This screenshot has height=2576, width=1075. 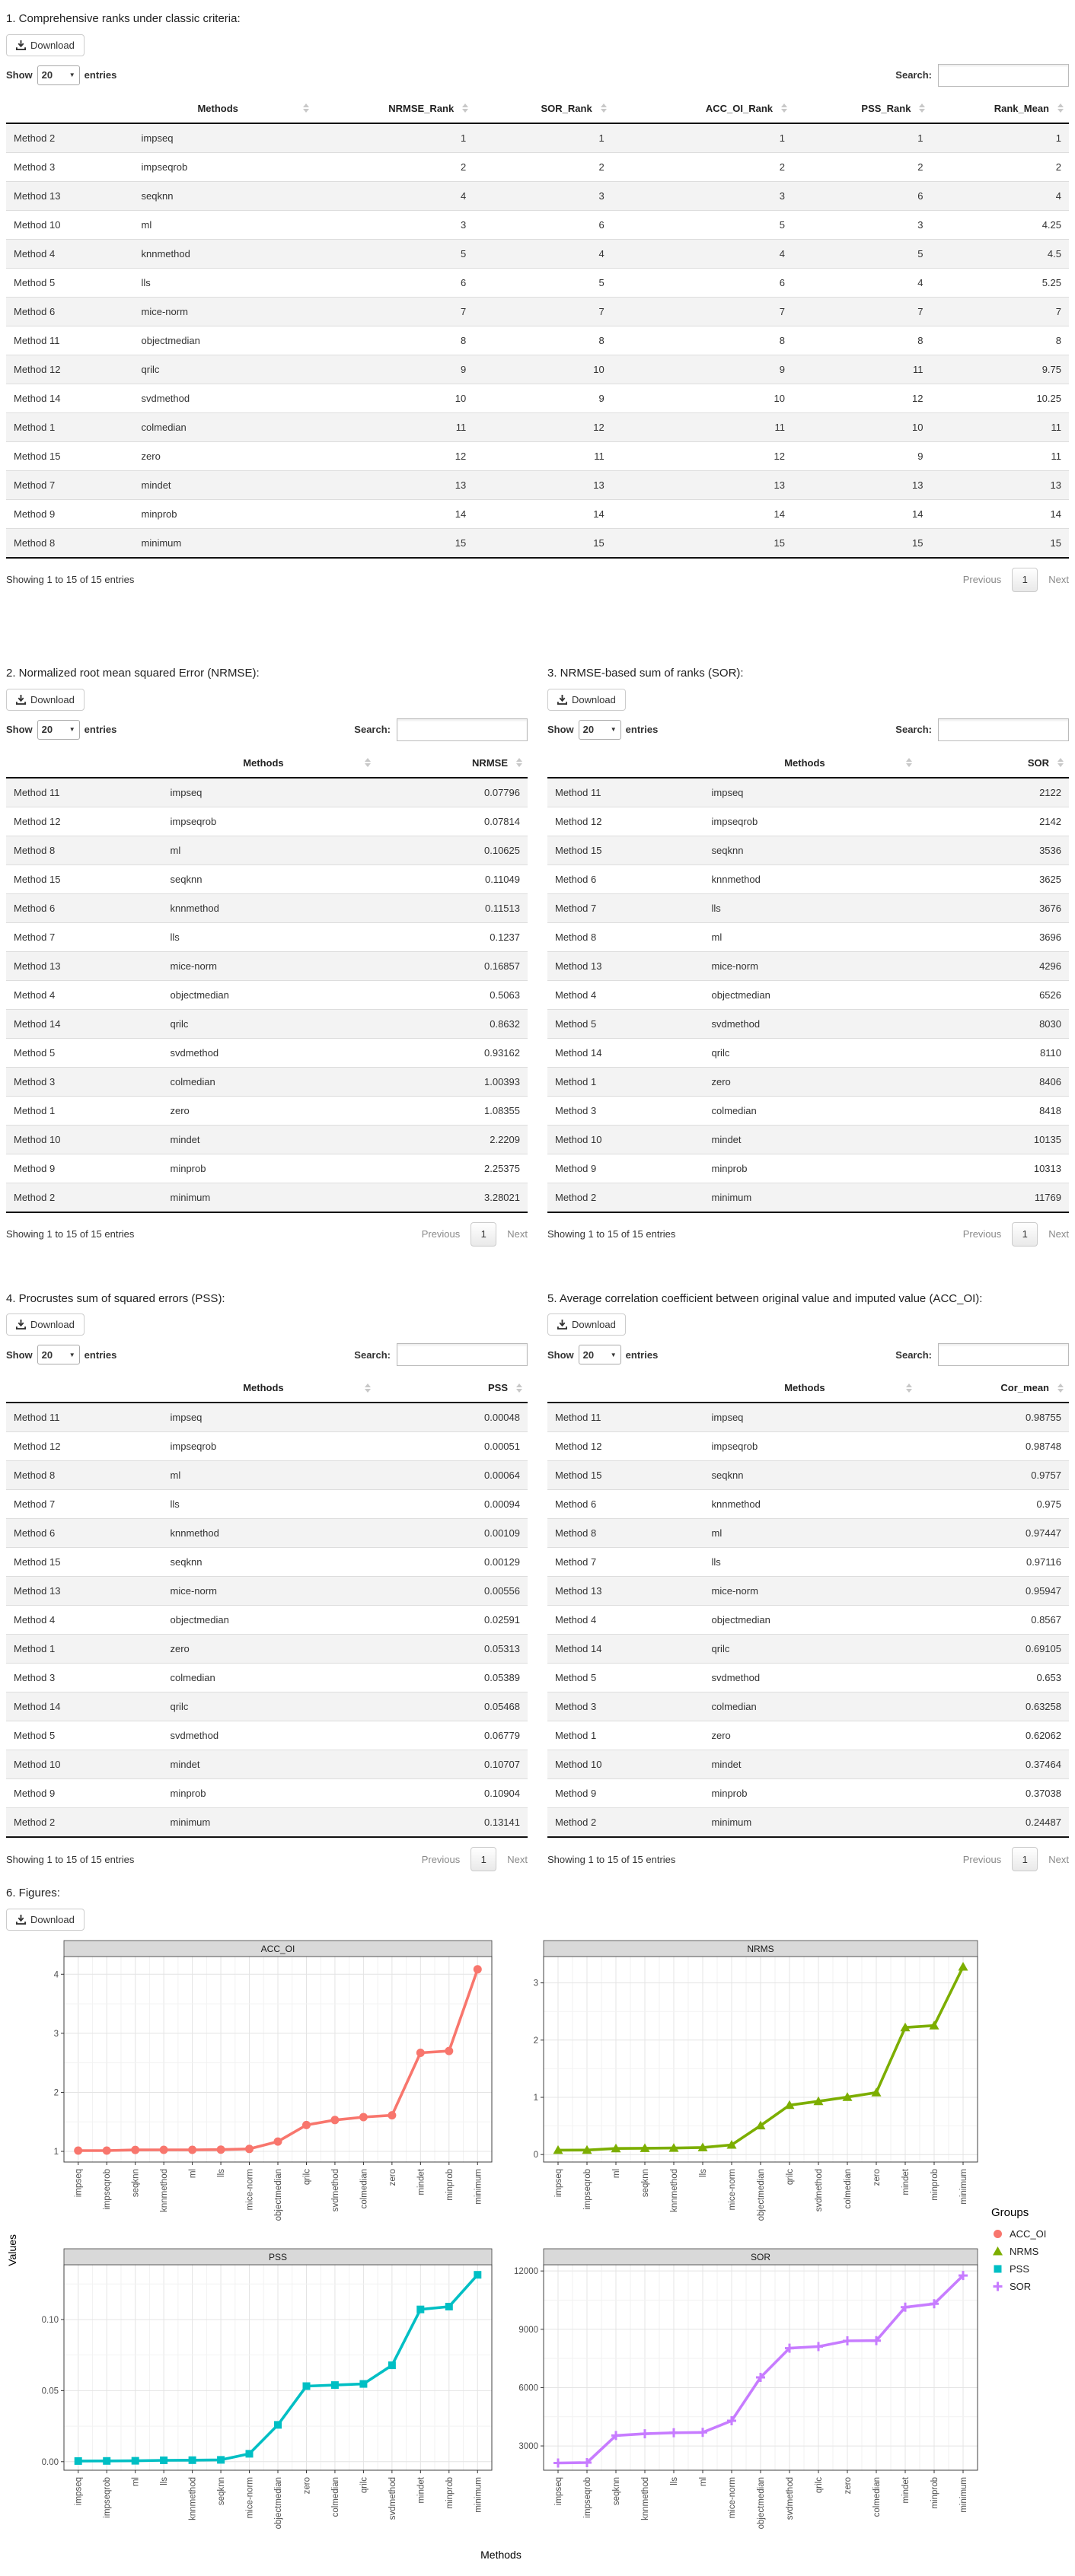 I want to click on table-row: Method 8 minimum 15 15 15 15 15, so click(x=537, y=543).